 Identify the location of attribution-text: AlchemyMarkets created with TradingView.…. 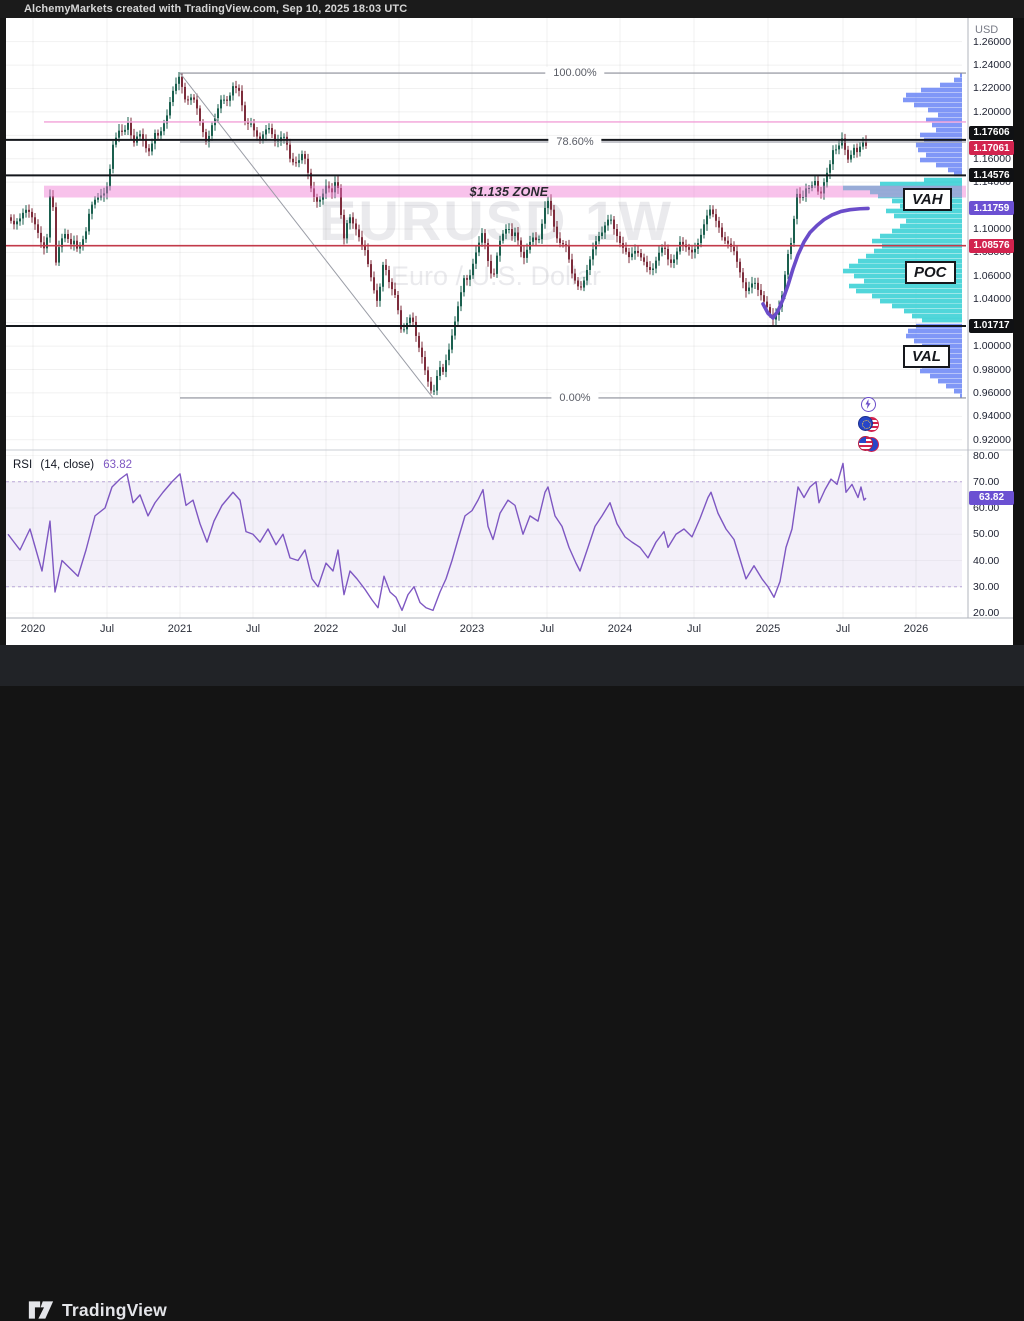
(216, 9).